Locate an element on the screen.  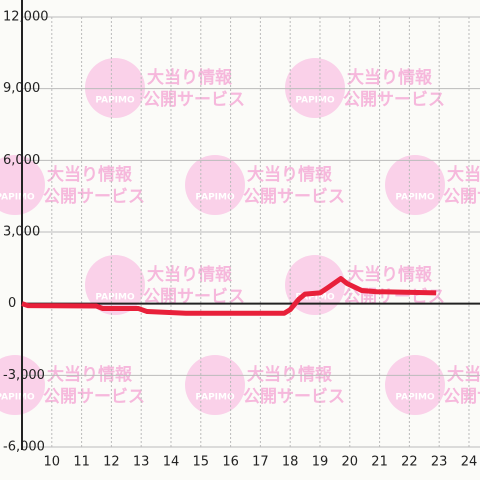
x-tick-label: 11 is located at coordinates (81, 462).